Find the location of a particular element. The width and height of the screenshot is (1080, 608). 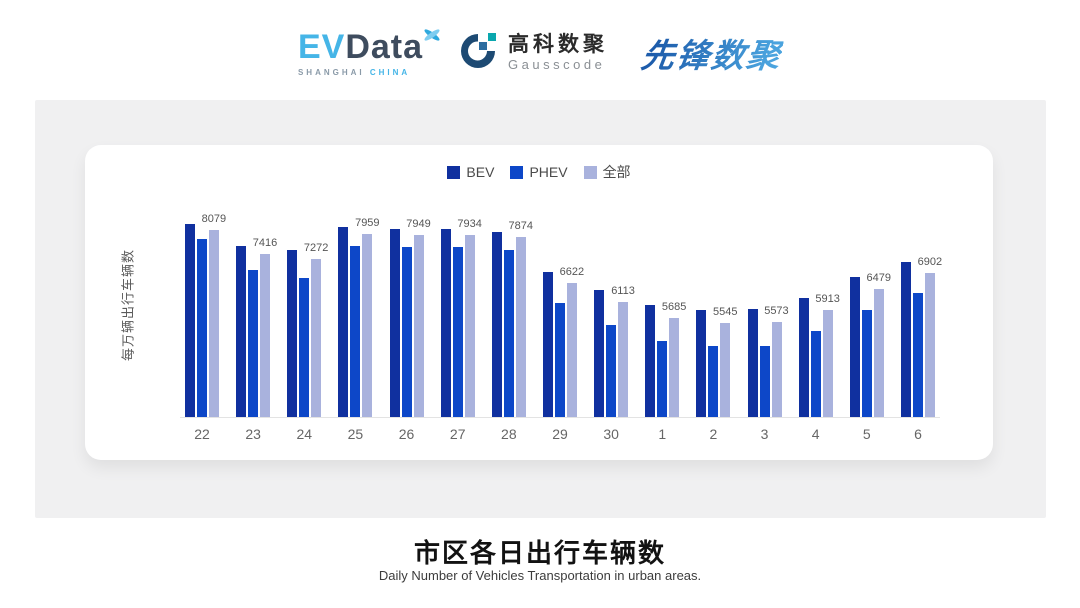

x-tick-25: 25 is located at coordinates (355, 434).